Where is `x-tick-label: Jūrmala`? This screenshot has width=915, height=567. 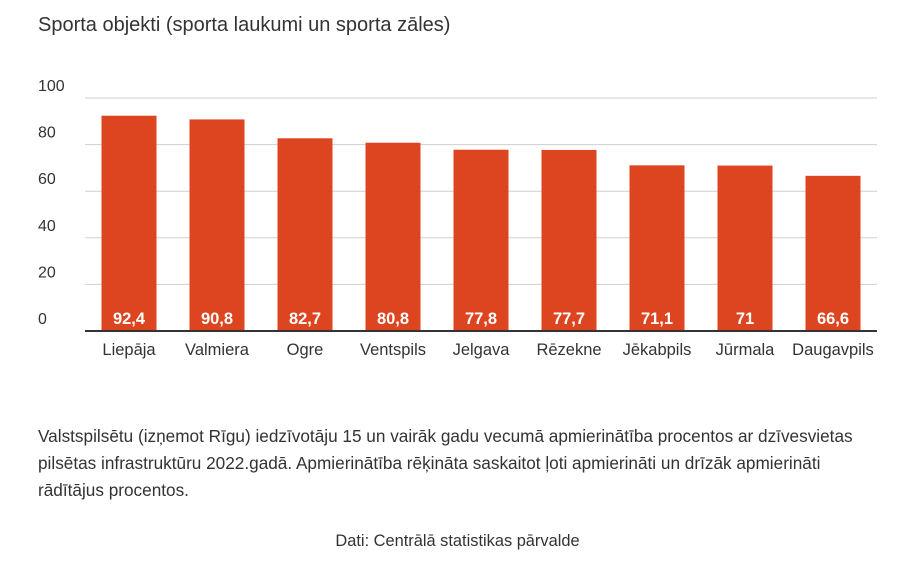
x-tick-label: Jūrmala is located at coordinates (746, 350).